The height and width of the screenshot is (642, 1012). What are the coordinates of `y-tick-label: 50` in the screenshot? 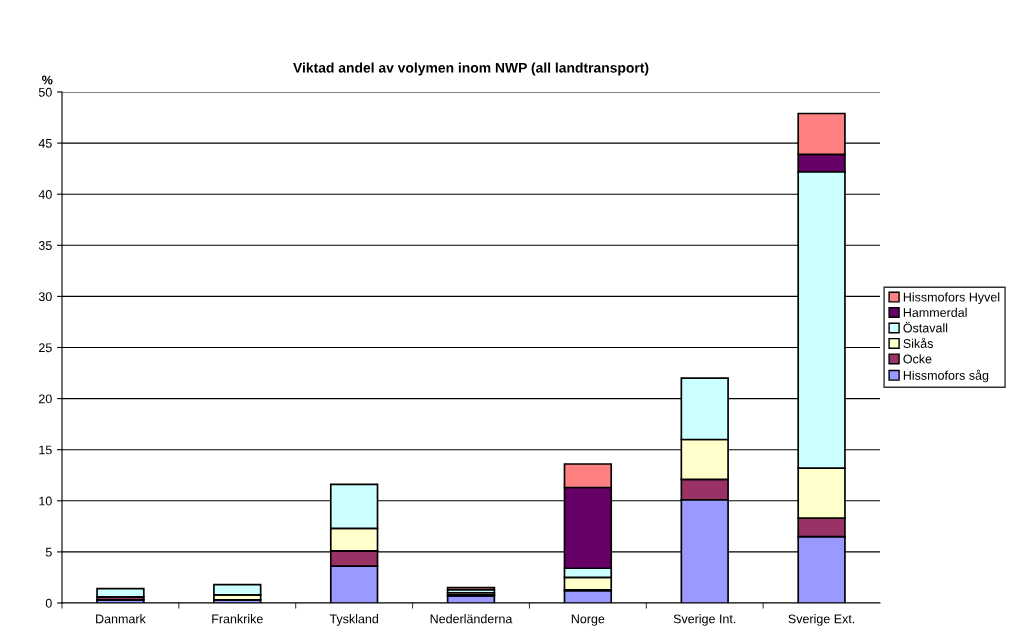 It's located at (45, 92).